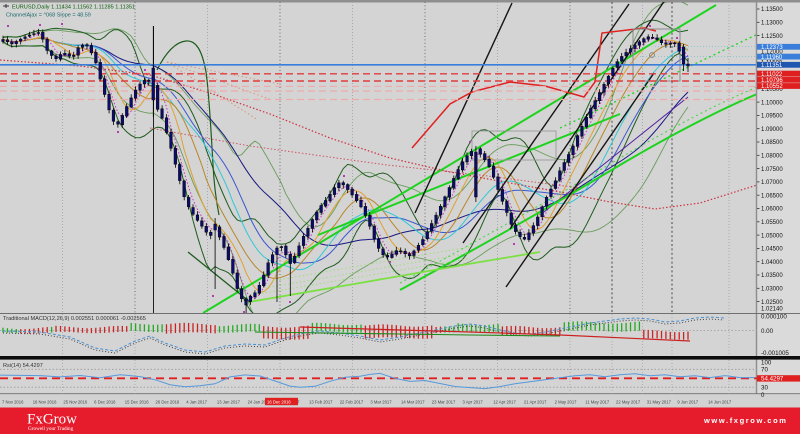 This screenshot has width=800, height=434. Describe the element at coordinates (772, 87) in the screenshot. I see `svg-text: 1.10552` at that location.